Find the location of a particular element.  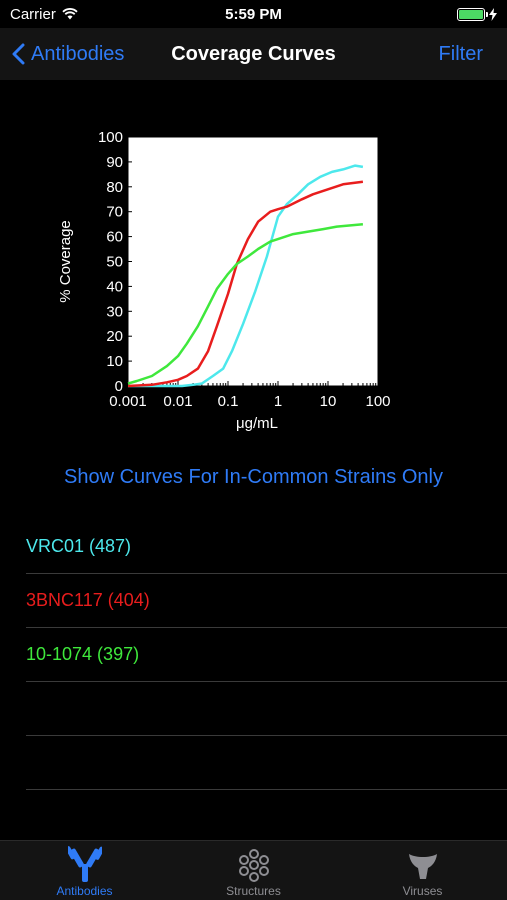

carrier-label: Carrier is located at coordinates (33, 14).